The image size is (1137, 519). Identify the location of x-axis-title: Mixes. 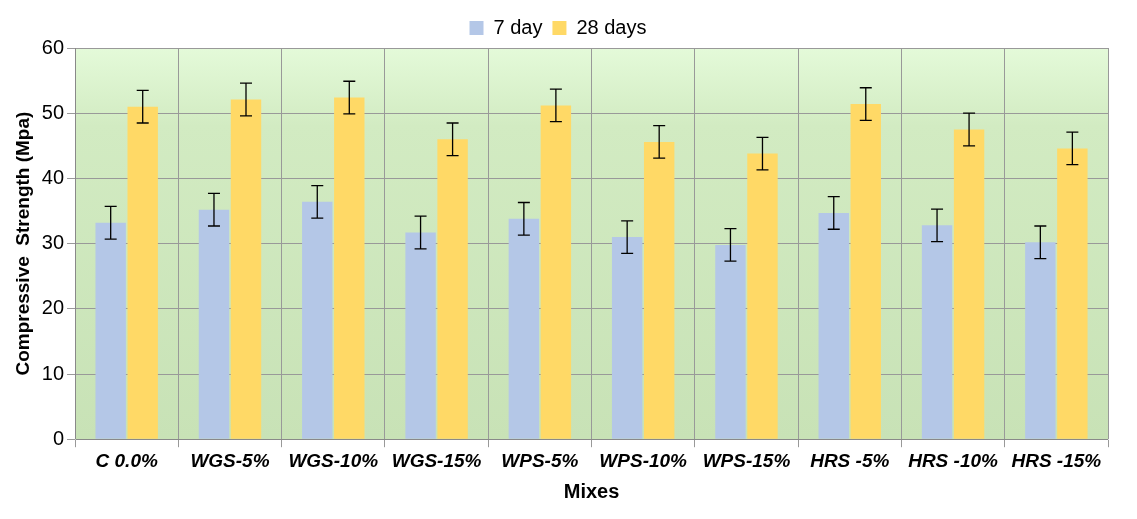
(591, 490).